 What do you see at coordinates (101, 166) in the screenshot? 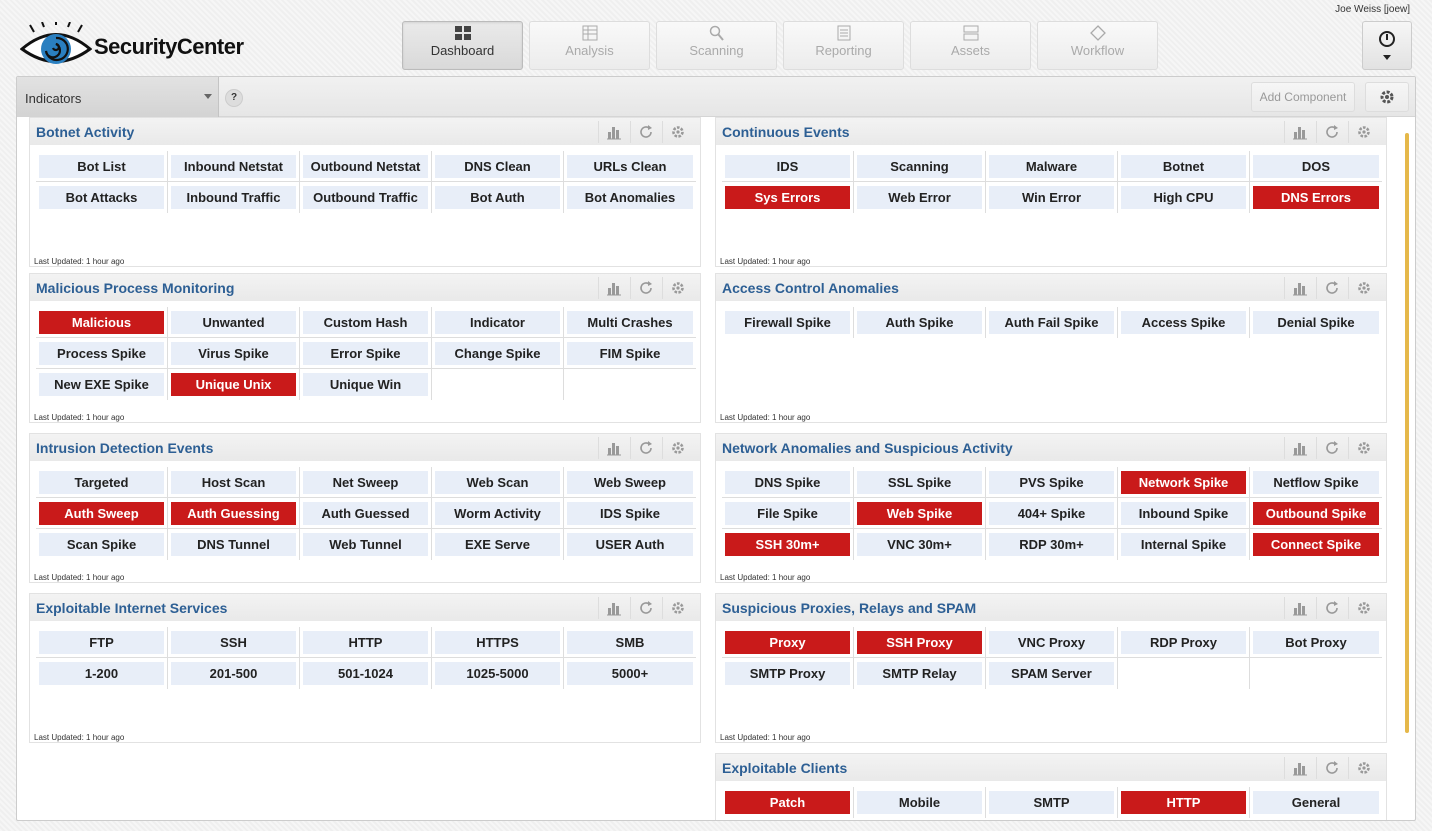
I see `indicator-bot-list: Bot List` at bounding box center [101, 166].